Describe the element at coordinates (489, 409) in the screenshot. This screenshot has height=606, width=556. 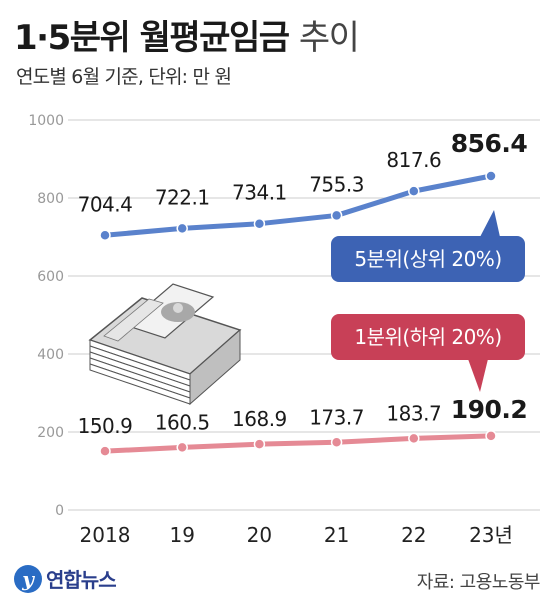
I see `data-label: 190.2` at that location.